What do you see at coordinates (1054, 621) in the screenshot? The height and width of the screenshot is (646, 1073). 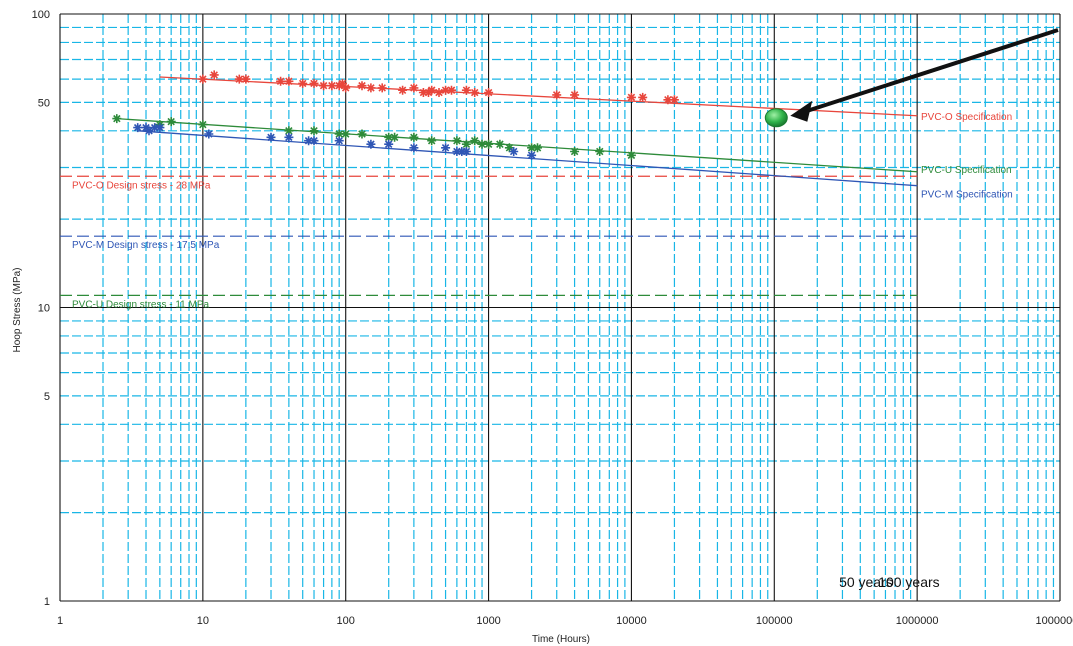 I see `x-tick-label: 10000000` at bounding box center [1054, 621].